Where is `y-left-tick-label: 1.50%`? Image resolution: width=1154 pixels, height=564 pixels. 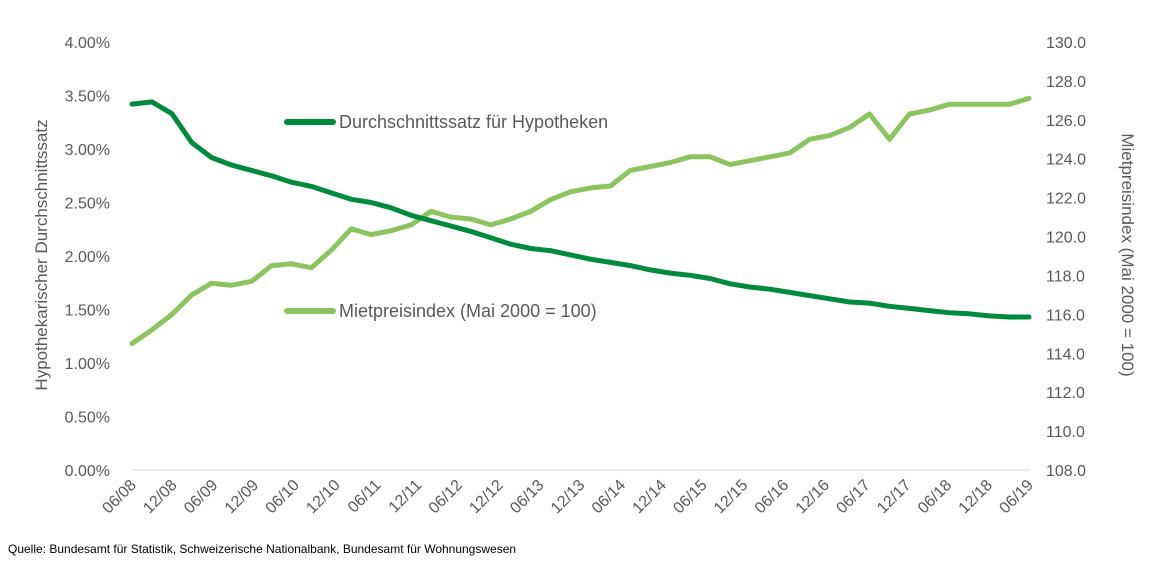 y-left-tick-label: 1.50% is located at coordinates (87, 311).